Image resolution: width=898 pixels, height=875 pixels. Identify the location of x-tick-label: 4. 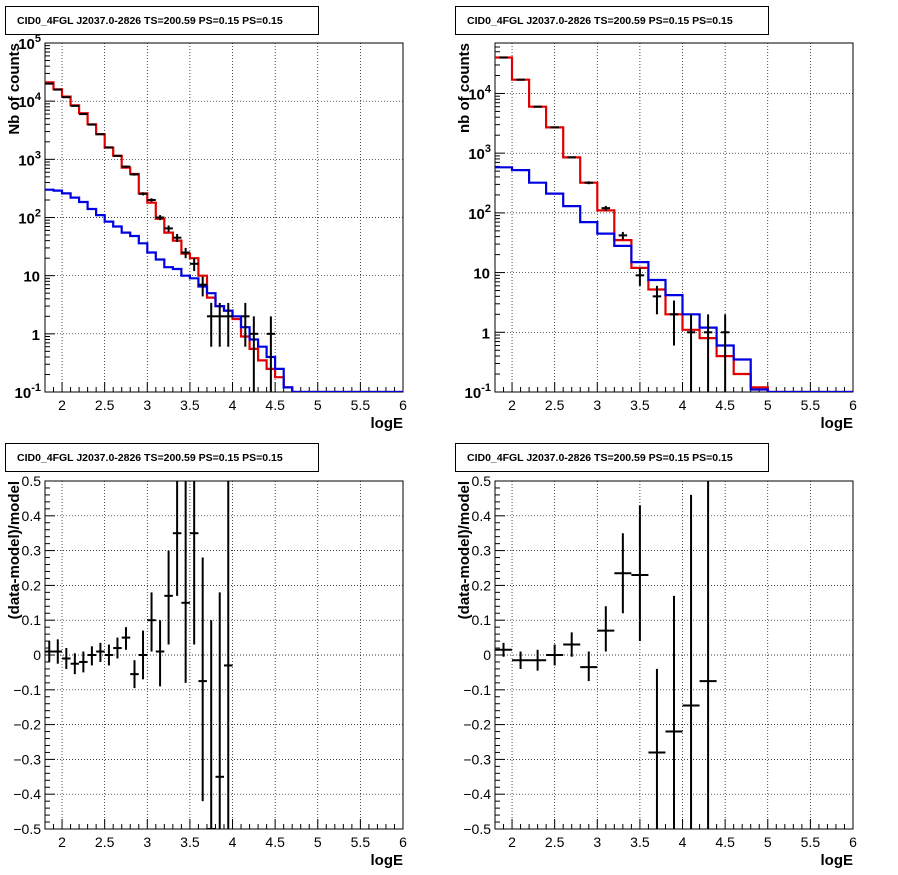
(683, 405).